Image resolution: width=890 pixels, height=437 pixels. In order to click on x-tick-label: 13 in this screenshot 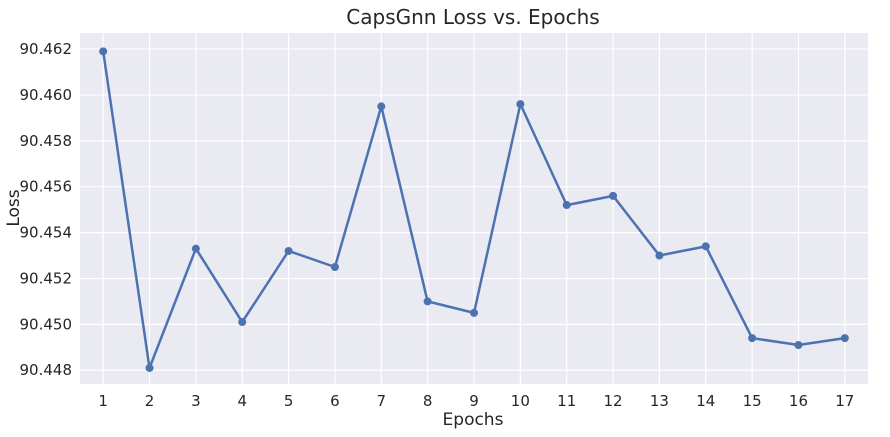, I will do `click(659, 401)`.